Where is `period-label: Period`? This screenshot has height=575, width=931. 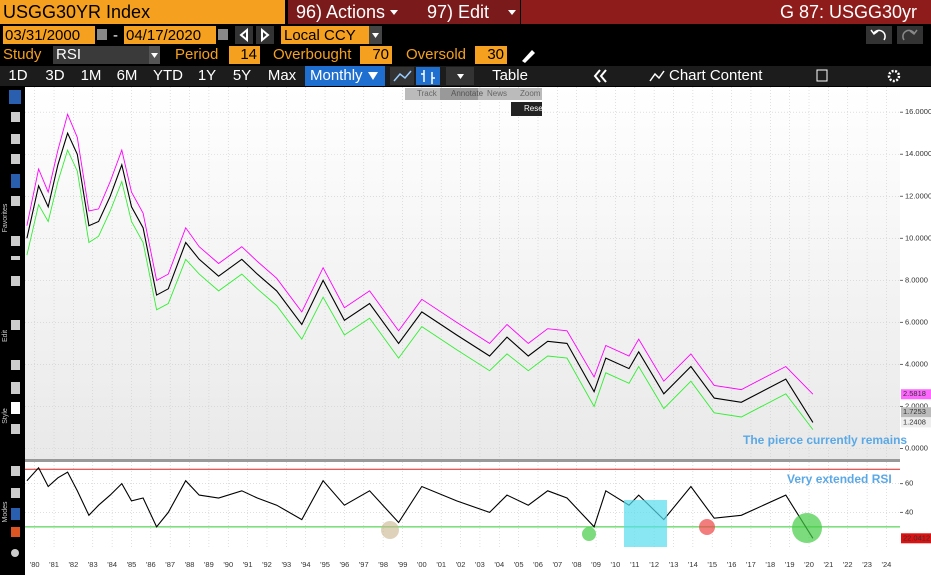 period-label: Period is located at coordinates (196, 54).